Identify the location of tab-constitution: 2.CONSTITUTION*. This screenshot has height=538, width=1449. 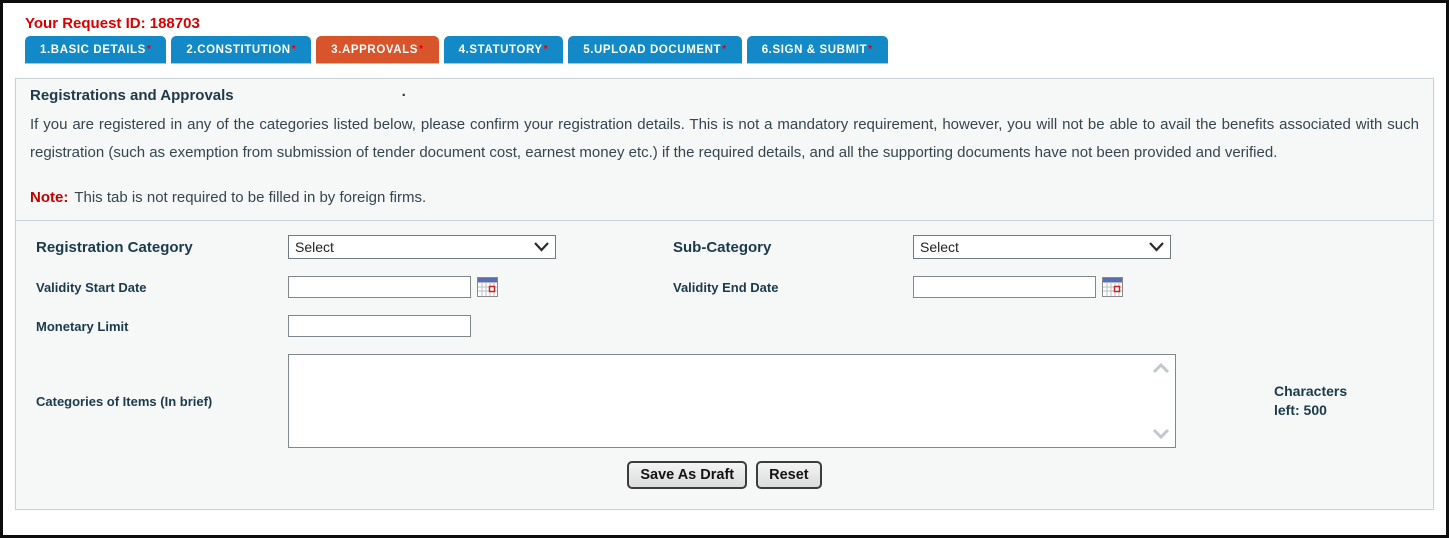
(241, 49).